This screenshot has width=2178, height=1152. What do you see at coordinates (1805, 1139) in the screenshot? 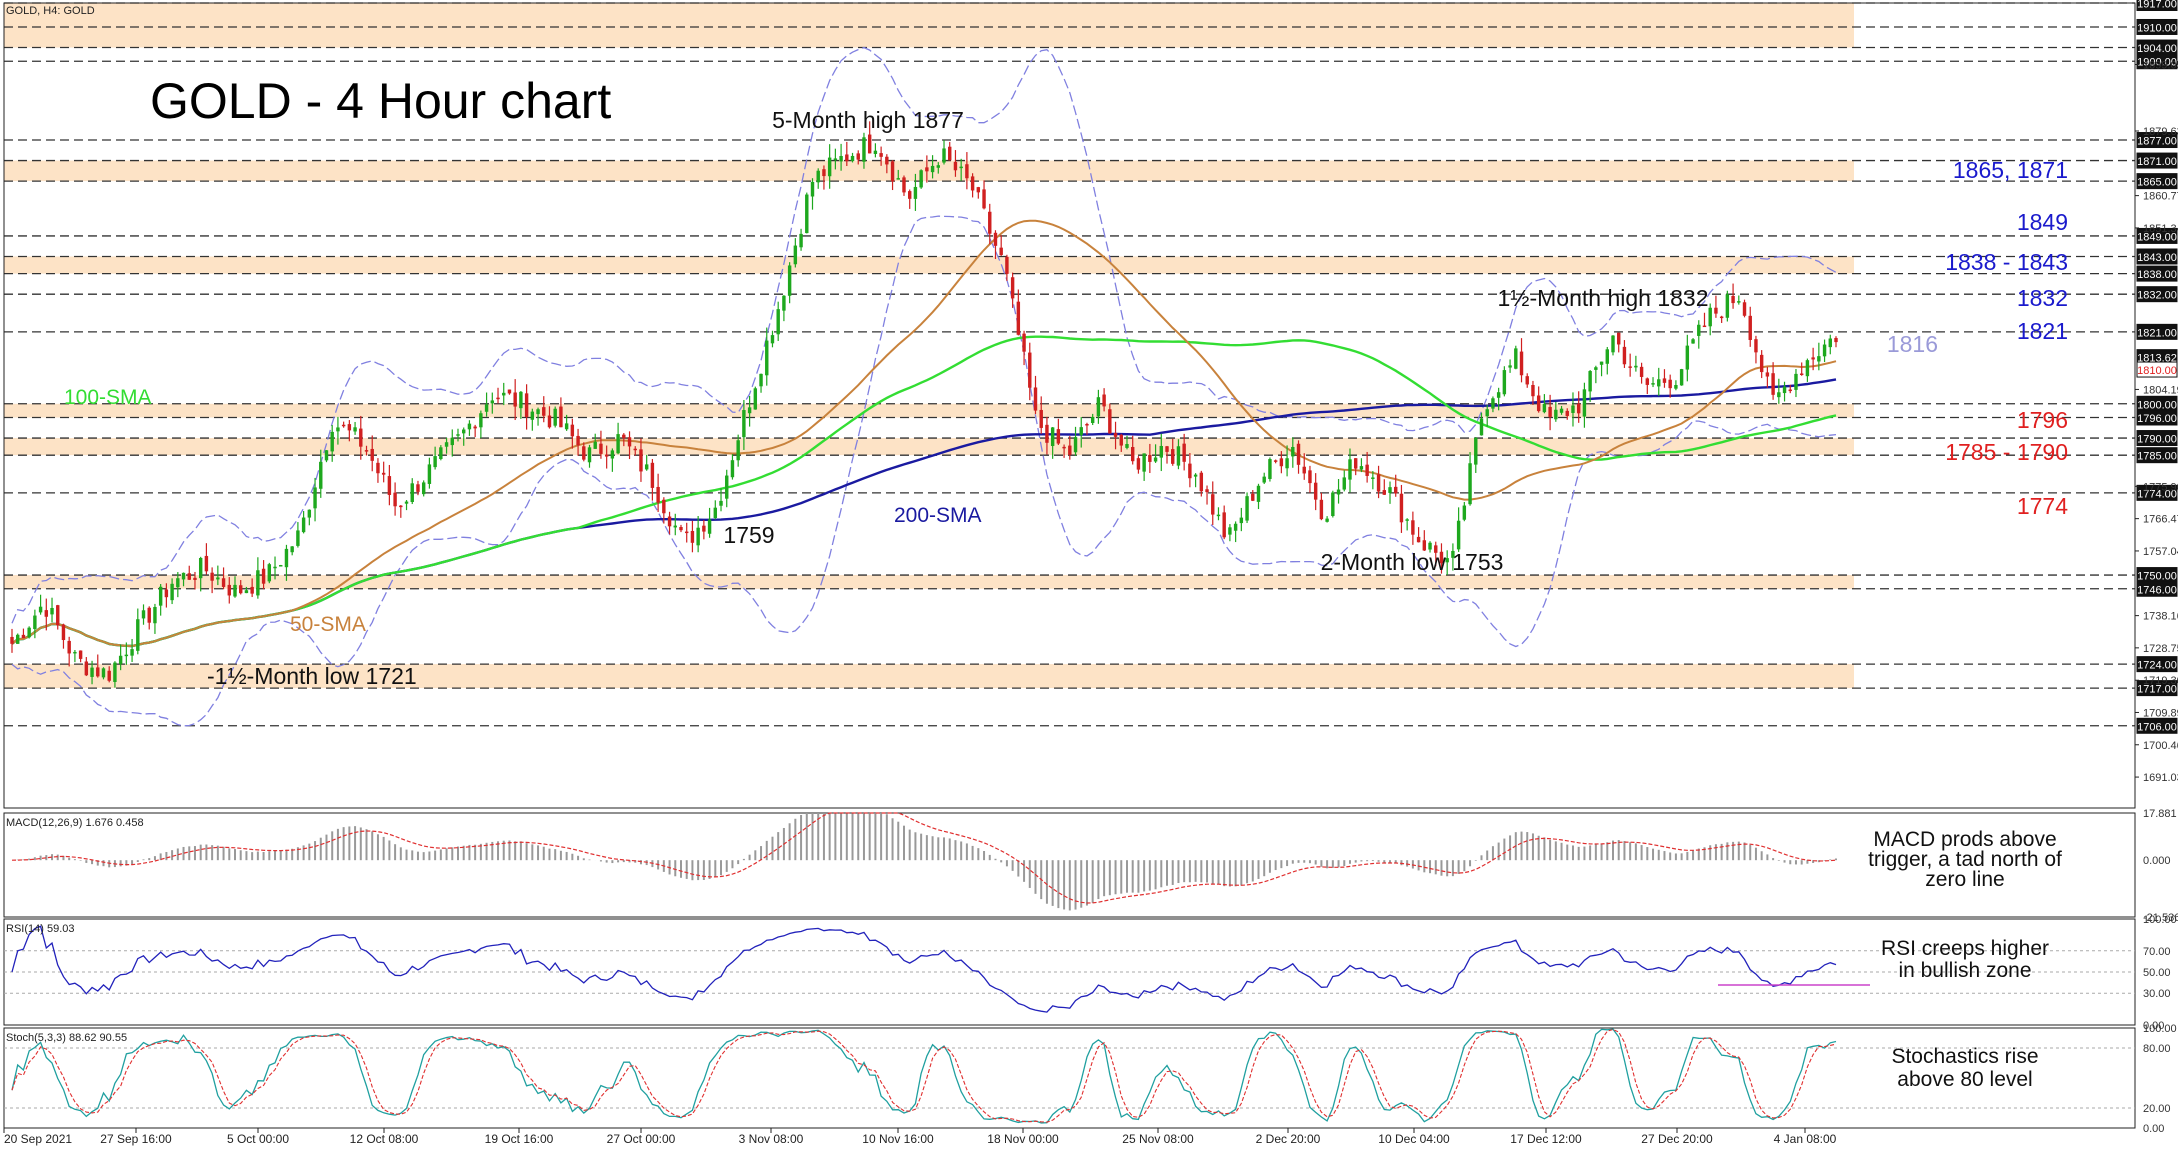
I see `x-tick-label: 4 Jan 08:00` at bounding box center [1805, 1139].